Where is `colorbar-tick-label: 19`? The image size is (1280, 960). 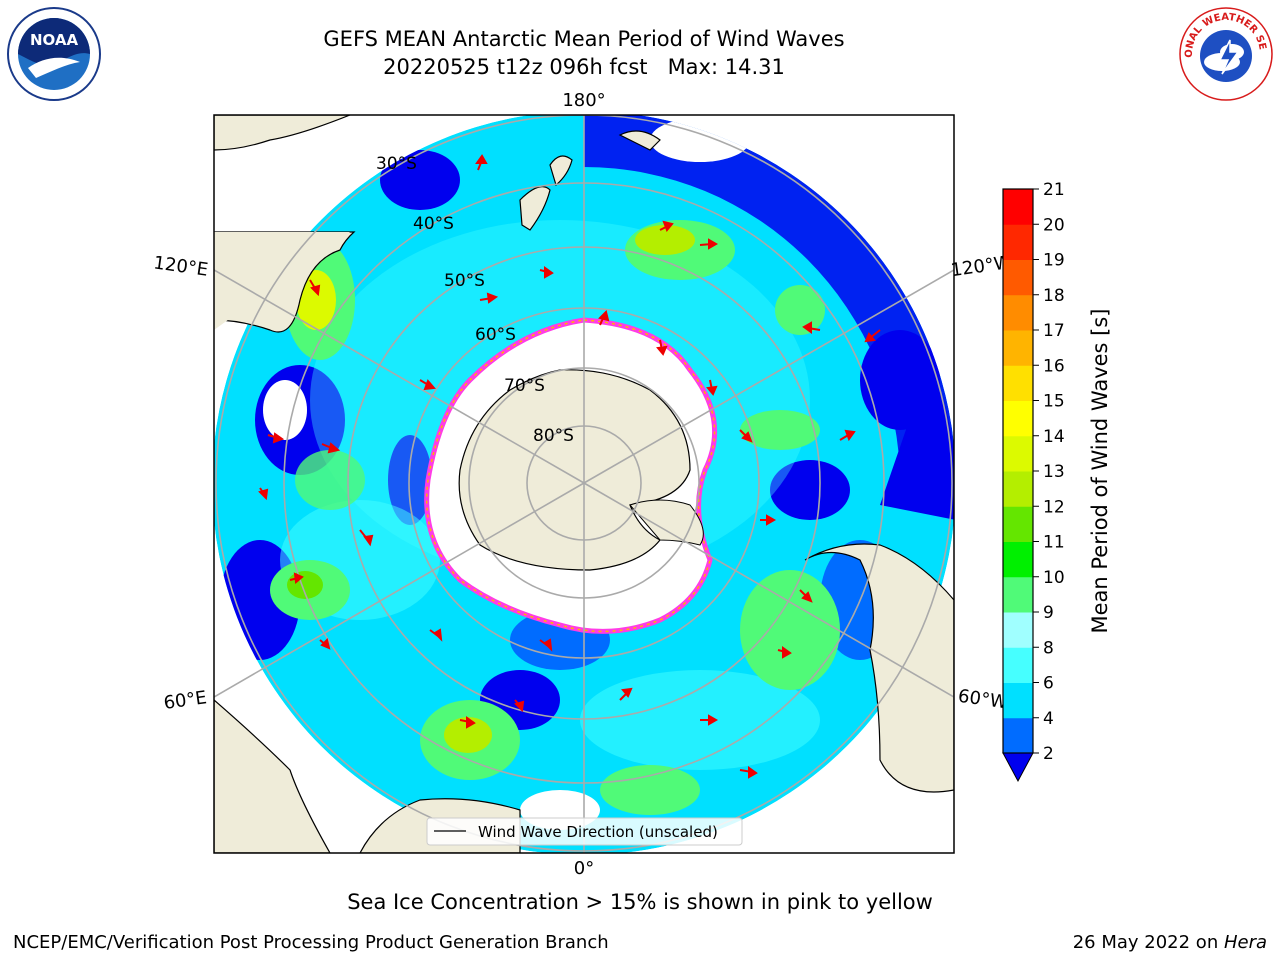
colorbar-tick-label: 19 is located at coordinates (1054, 261).